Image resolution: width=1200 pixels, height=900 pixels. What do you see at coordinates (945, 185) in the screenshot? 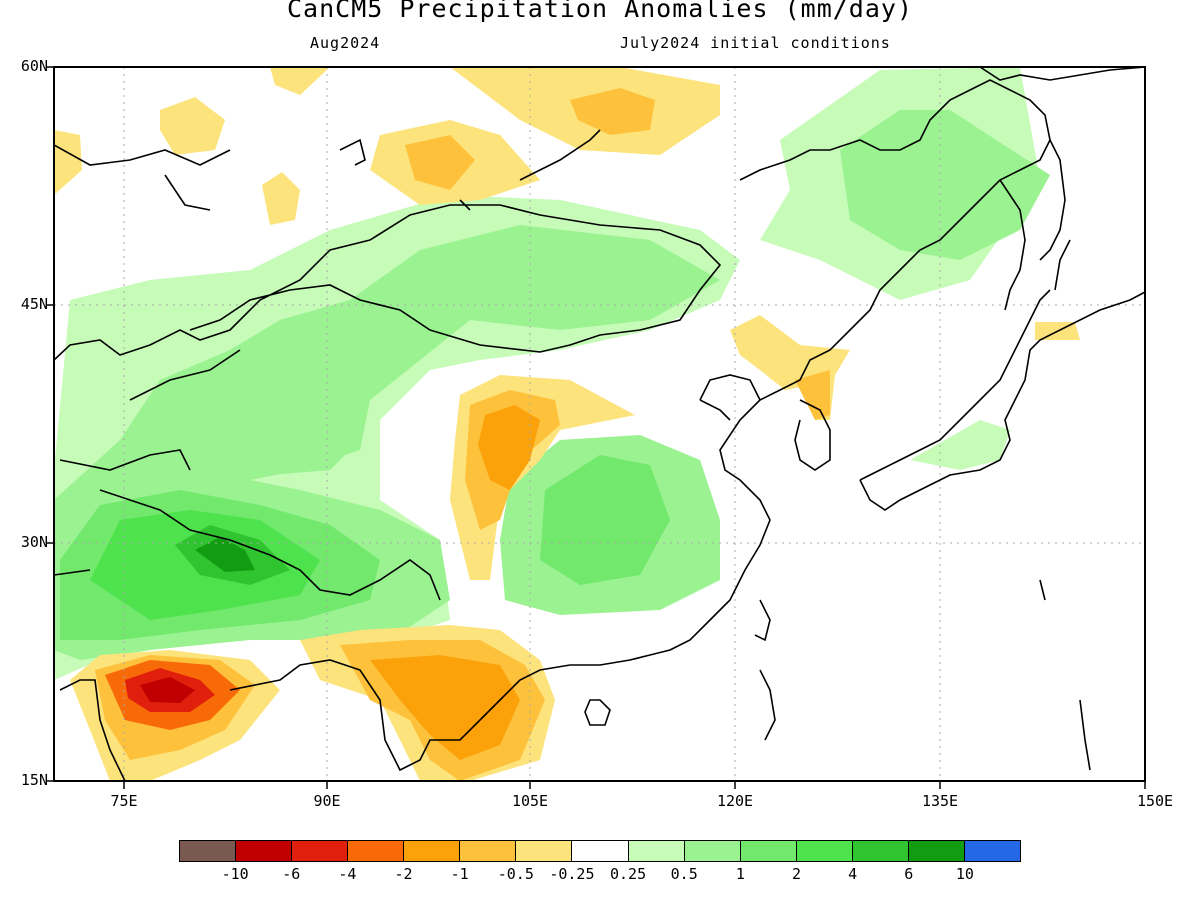
I see `green-northeast-mid` at bounding box center [945, 185].